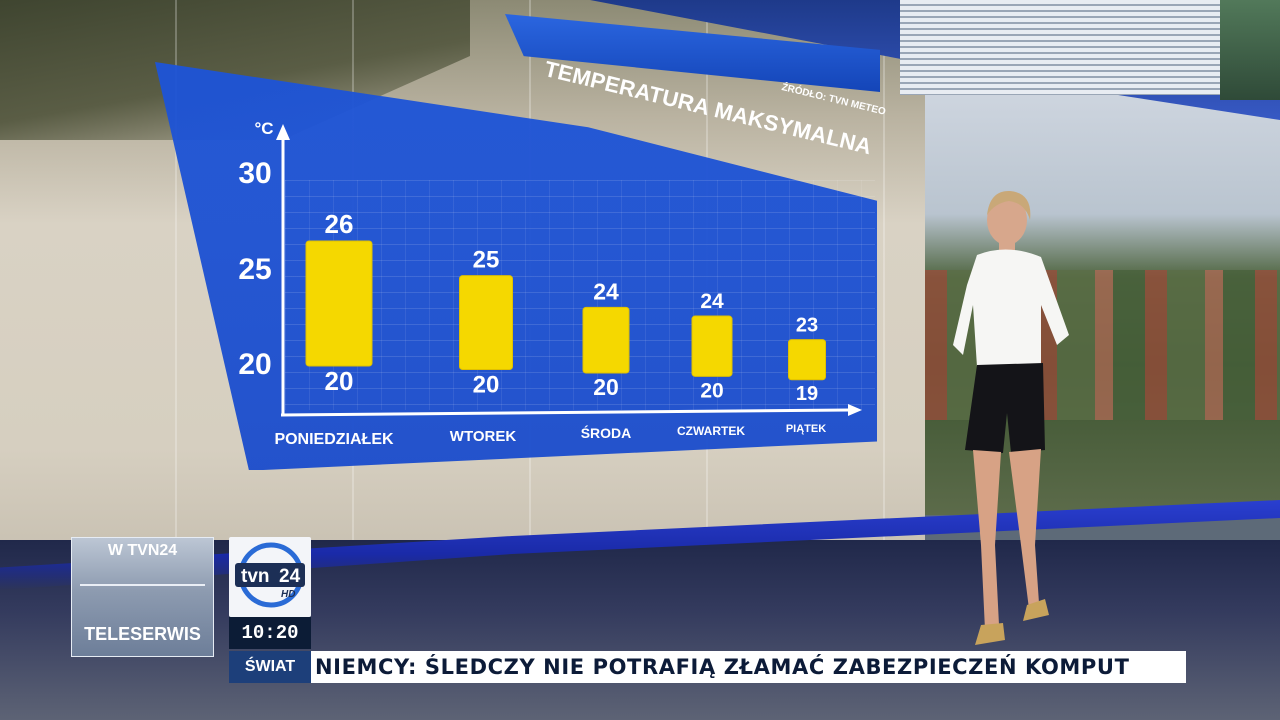 Image resolution: width=1280 pixels, height=720 pixels. What do you see at coordinates (1009, 205) in the screenshot?
I see `presenter-hair` at bounding box center [1009, 205].